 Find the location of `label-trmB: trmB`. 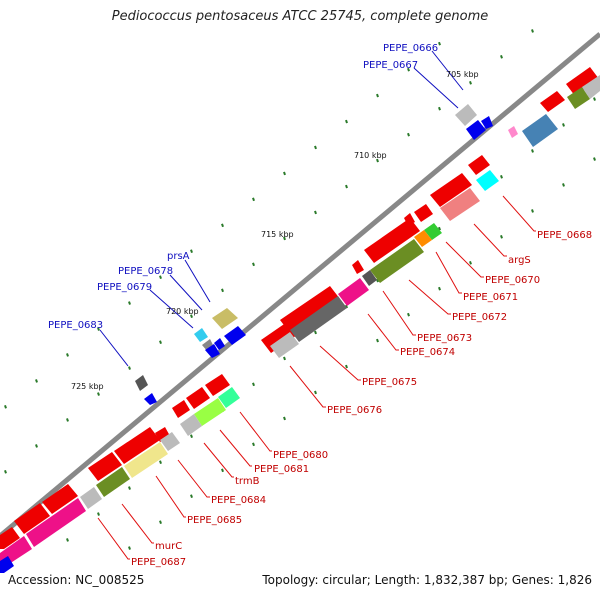

label-trmB: trmB is located at coordinates (247, 481).